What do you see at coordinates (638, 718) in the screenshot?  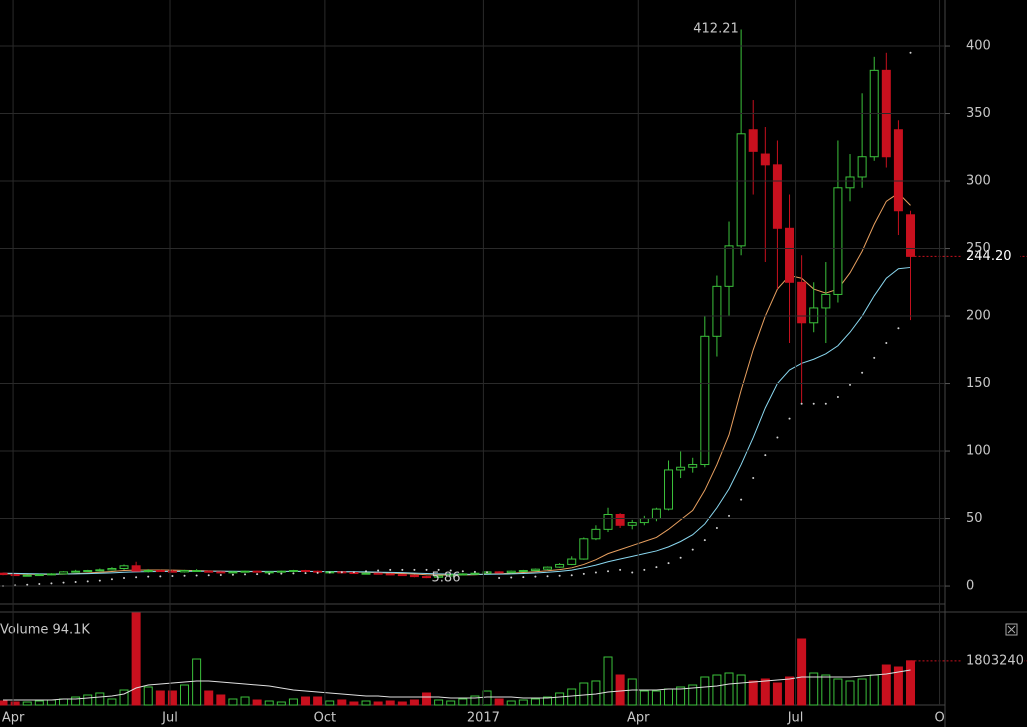 I see `x-tick-label: Apr` at bounding box center [638, 718].